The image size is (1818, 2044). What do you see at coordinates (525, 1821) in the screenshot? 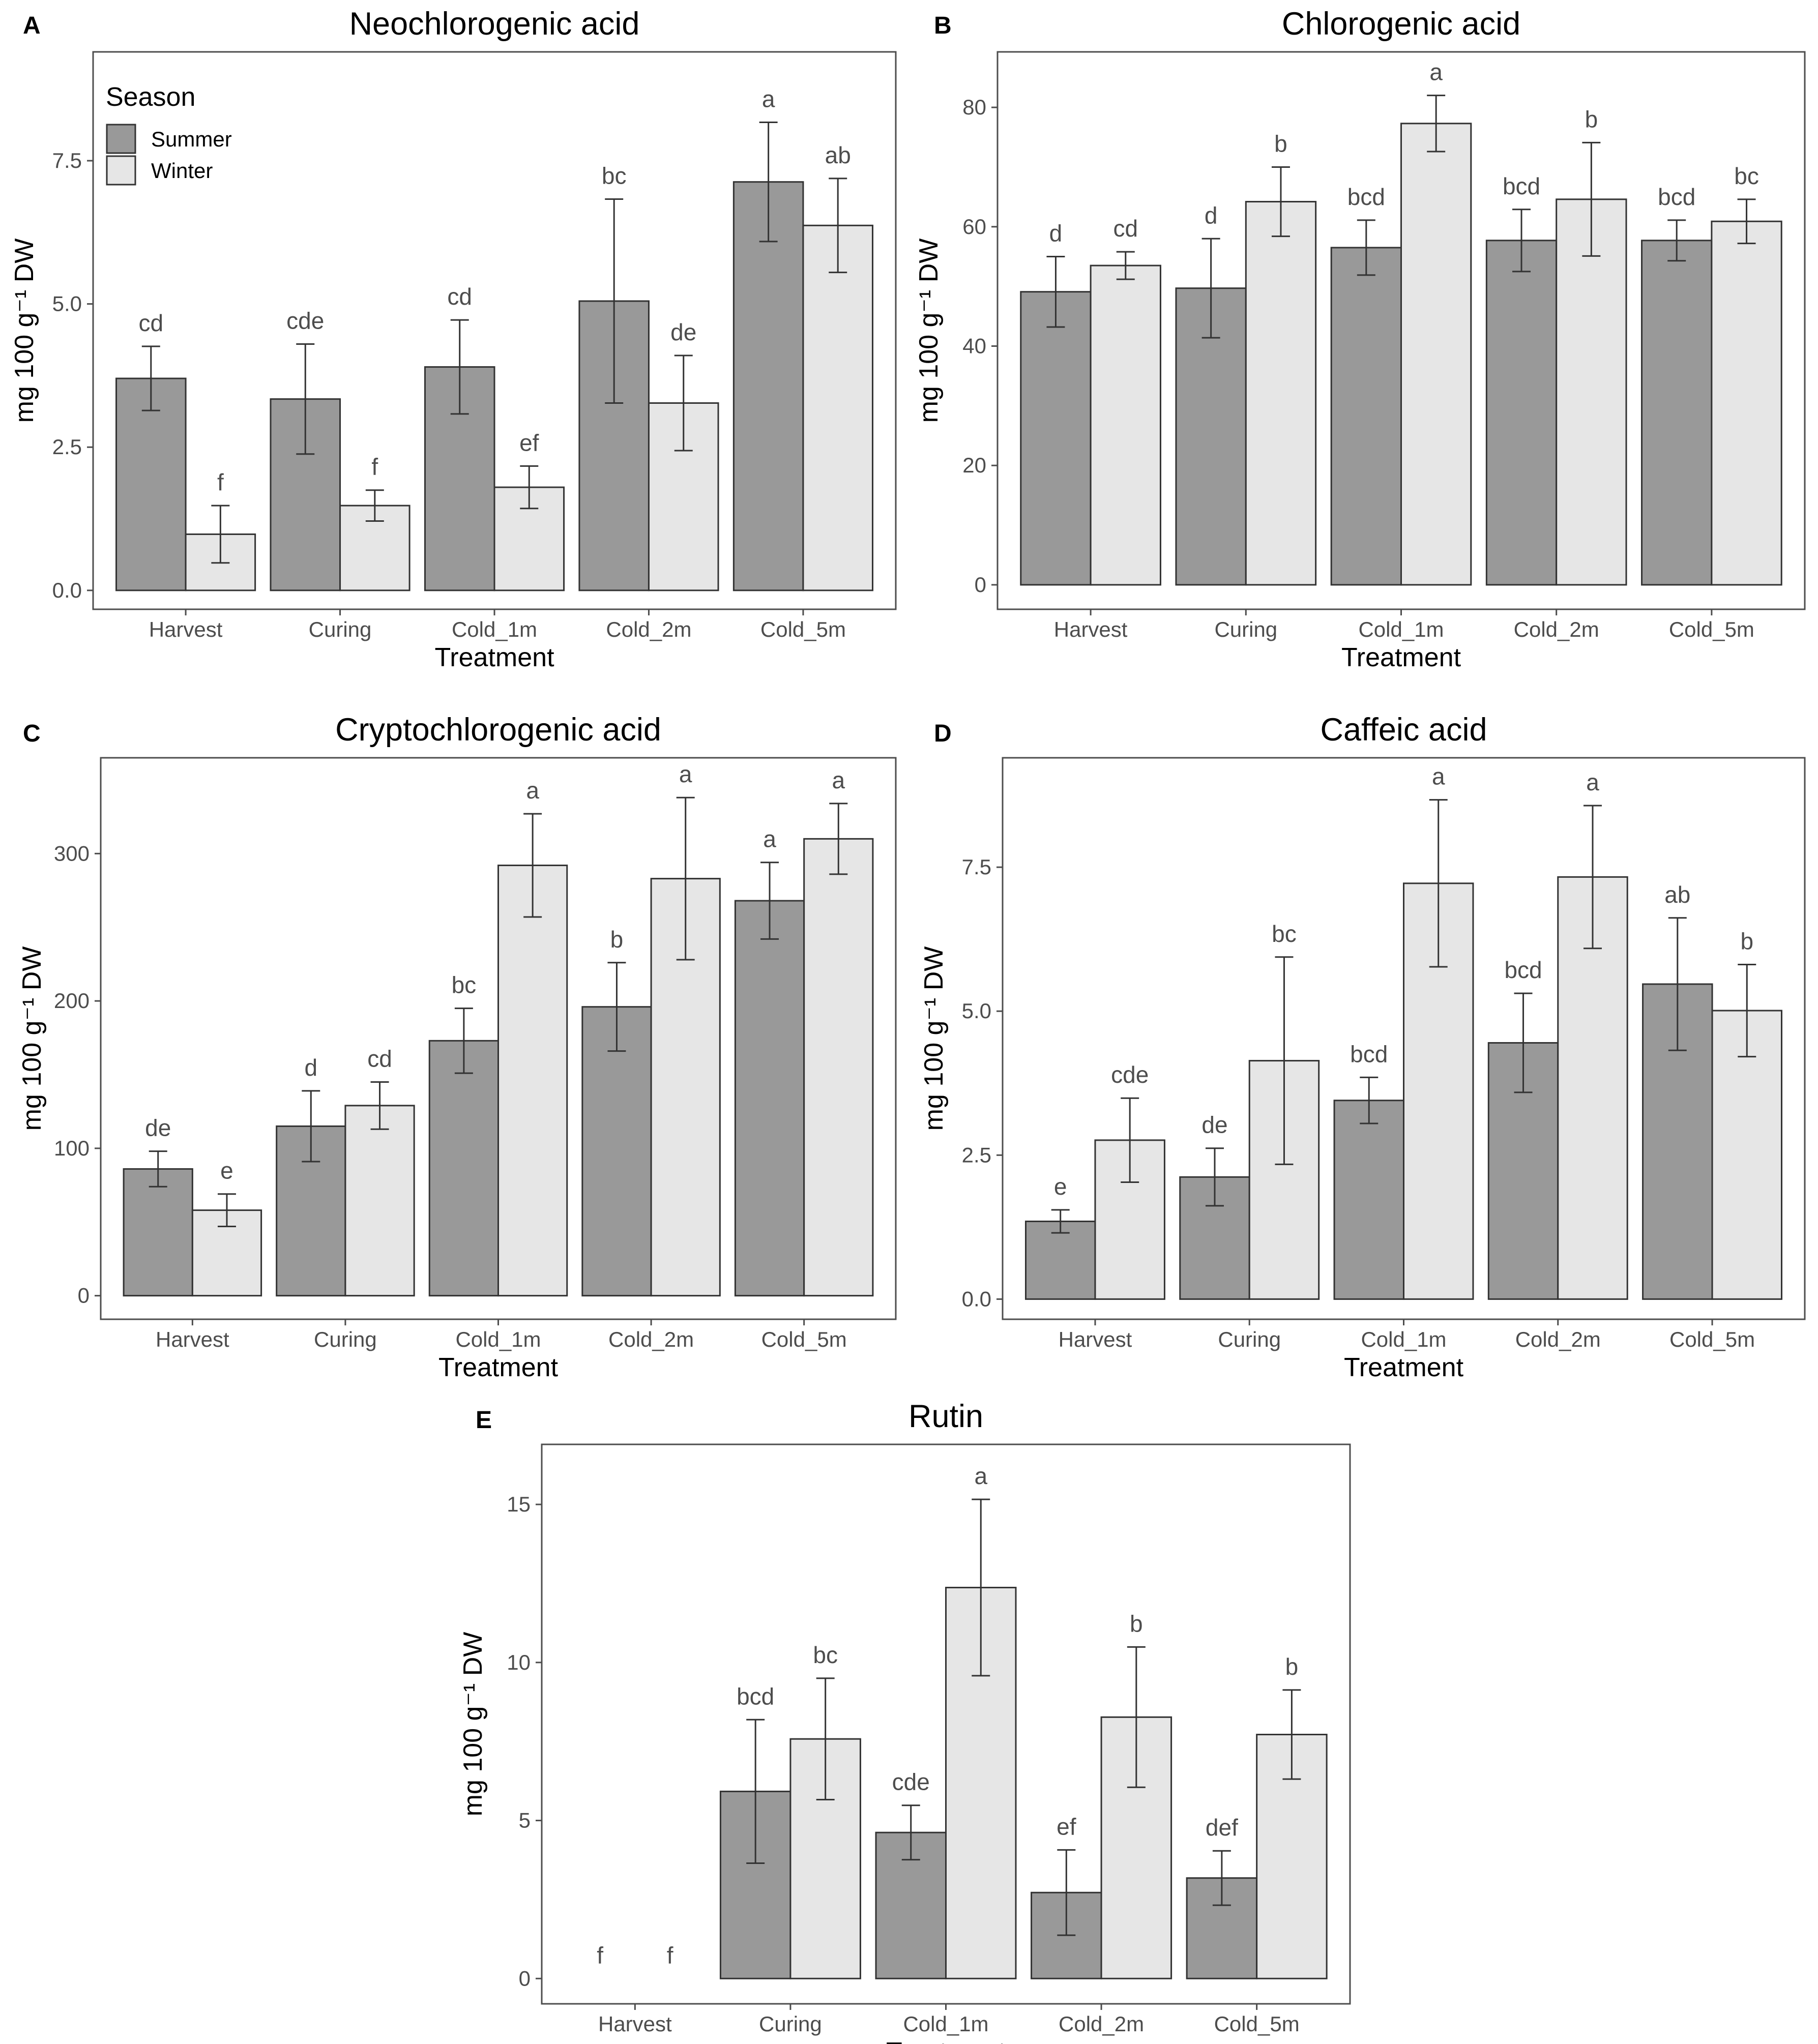
I see `y-tick-label: 5` at bounding box center [525, 1821].